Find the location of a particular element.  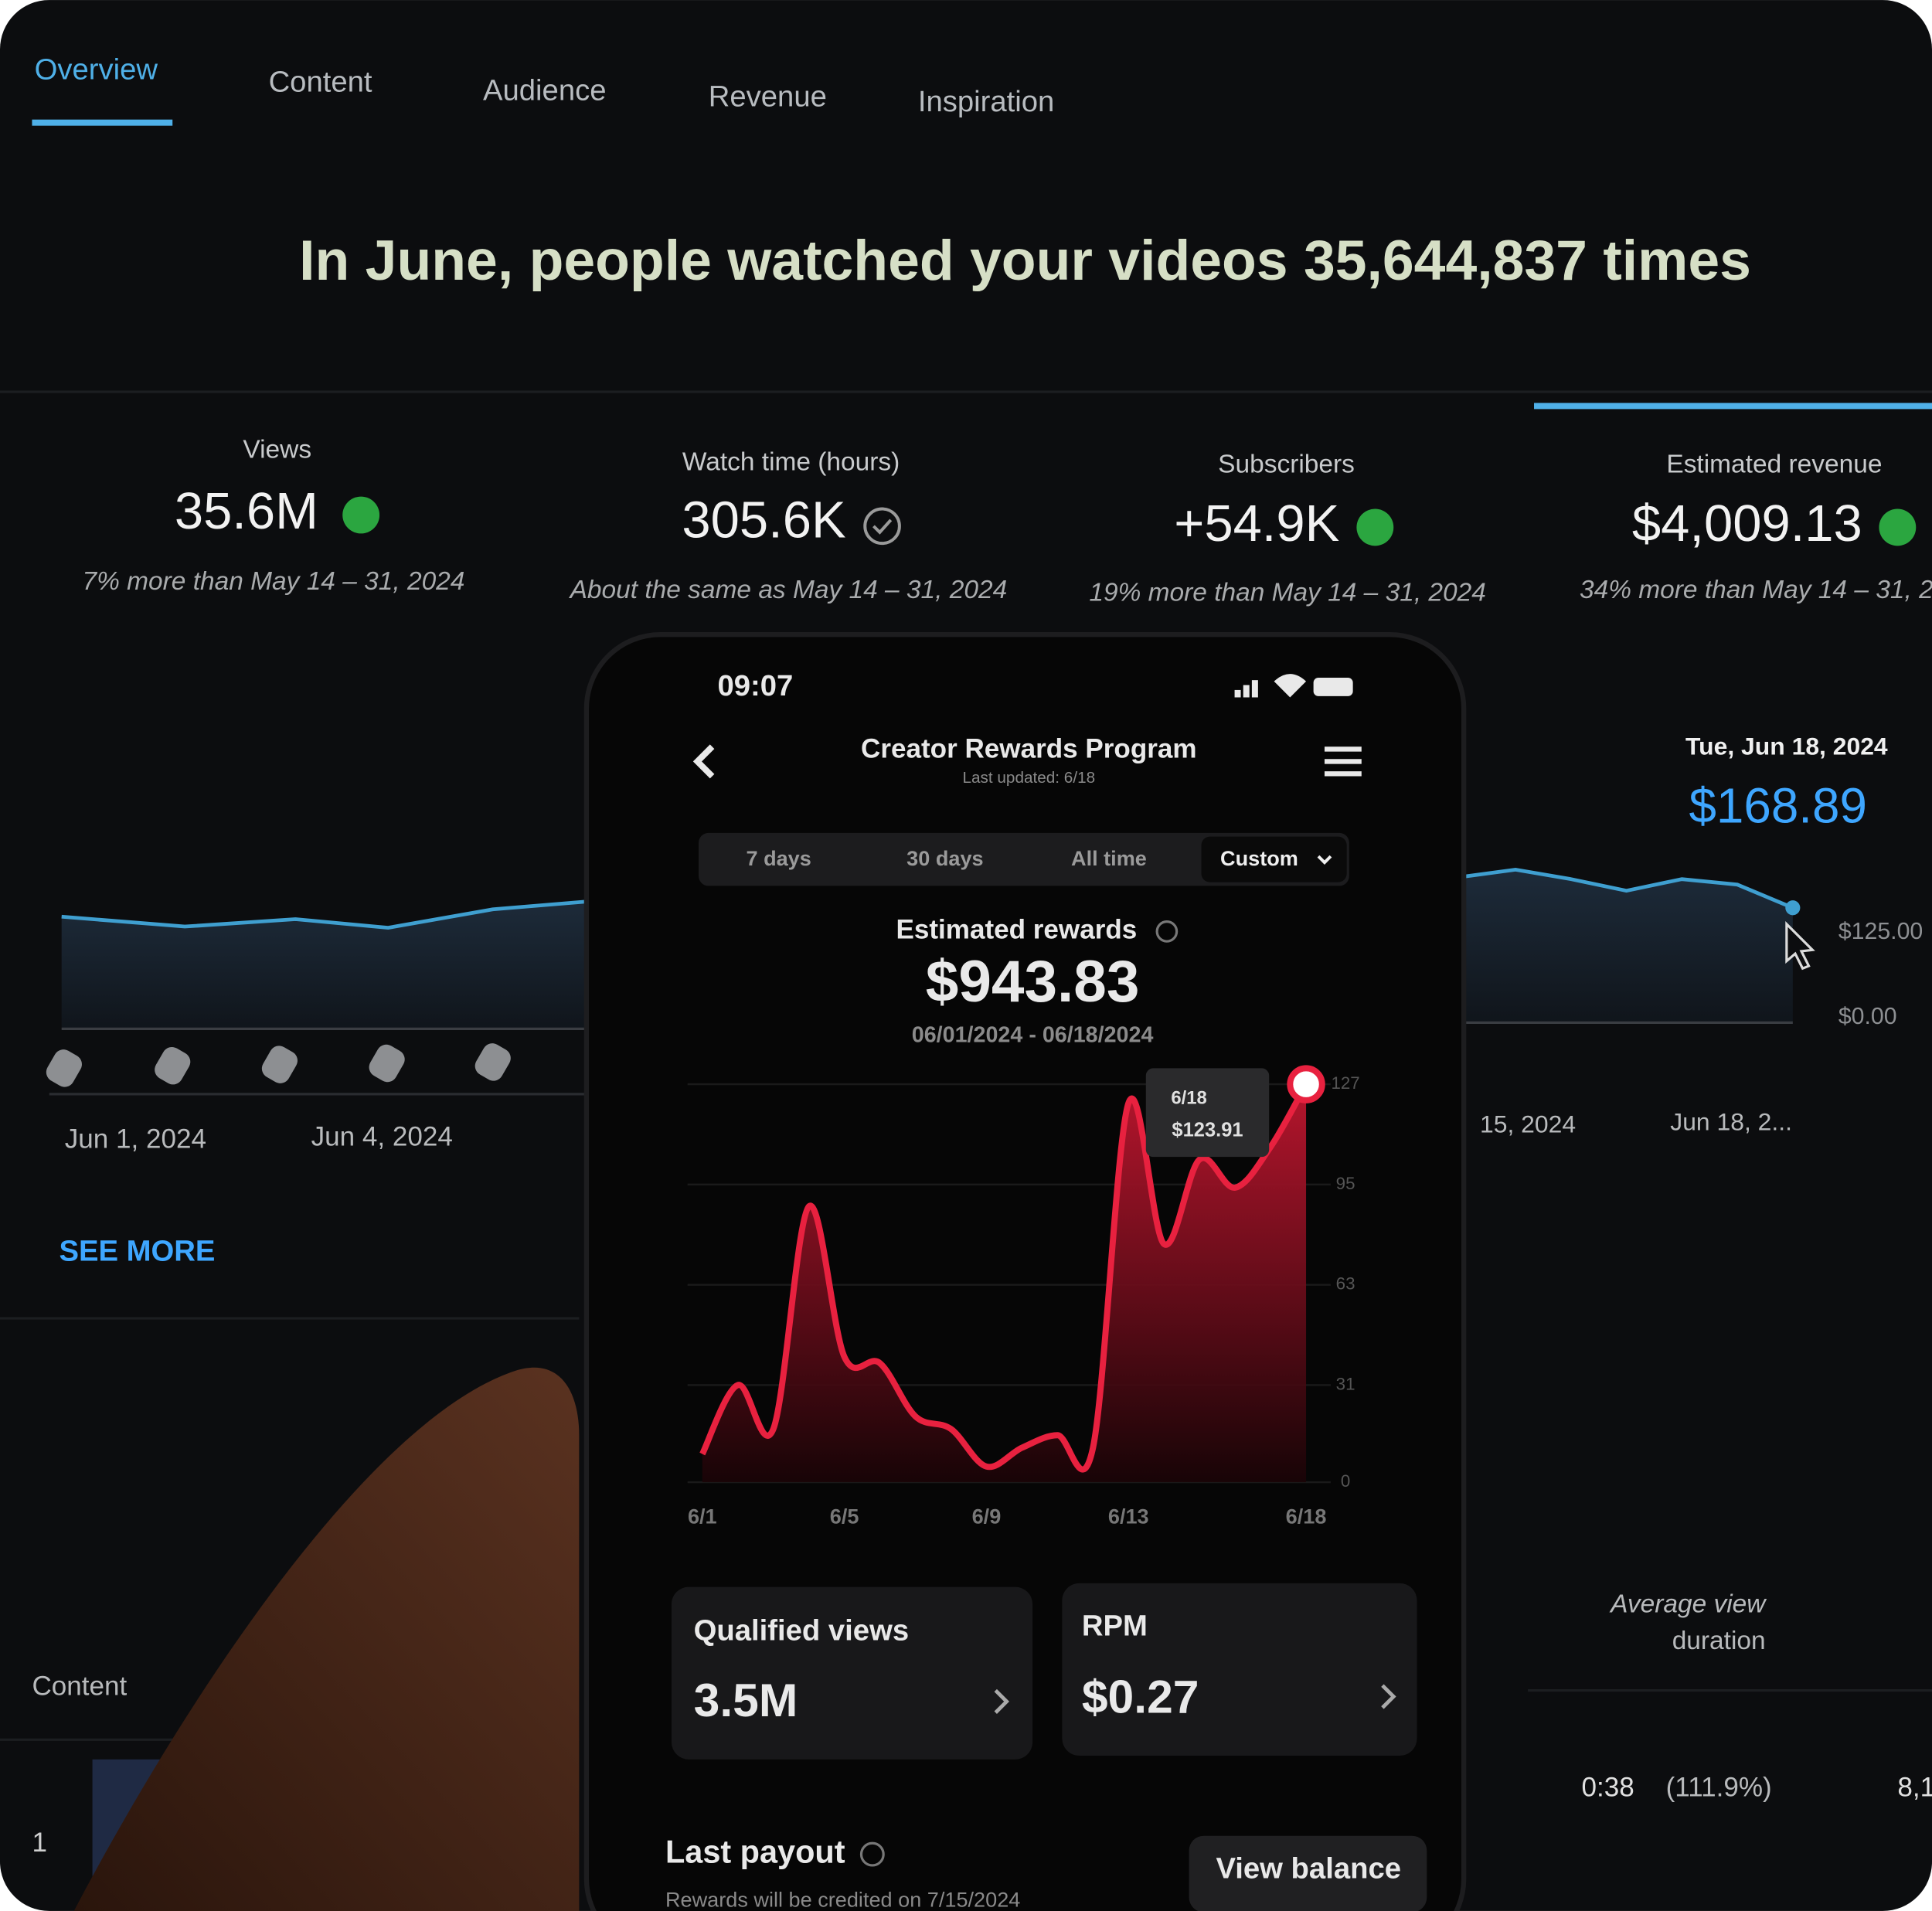

menu-button is located at coordinates (1343, 761).